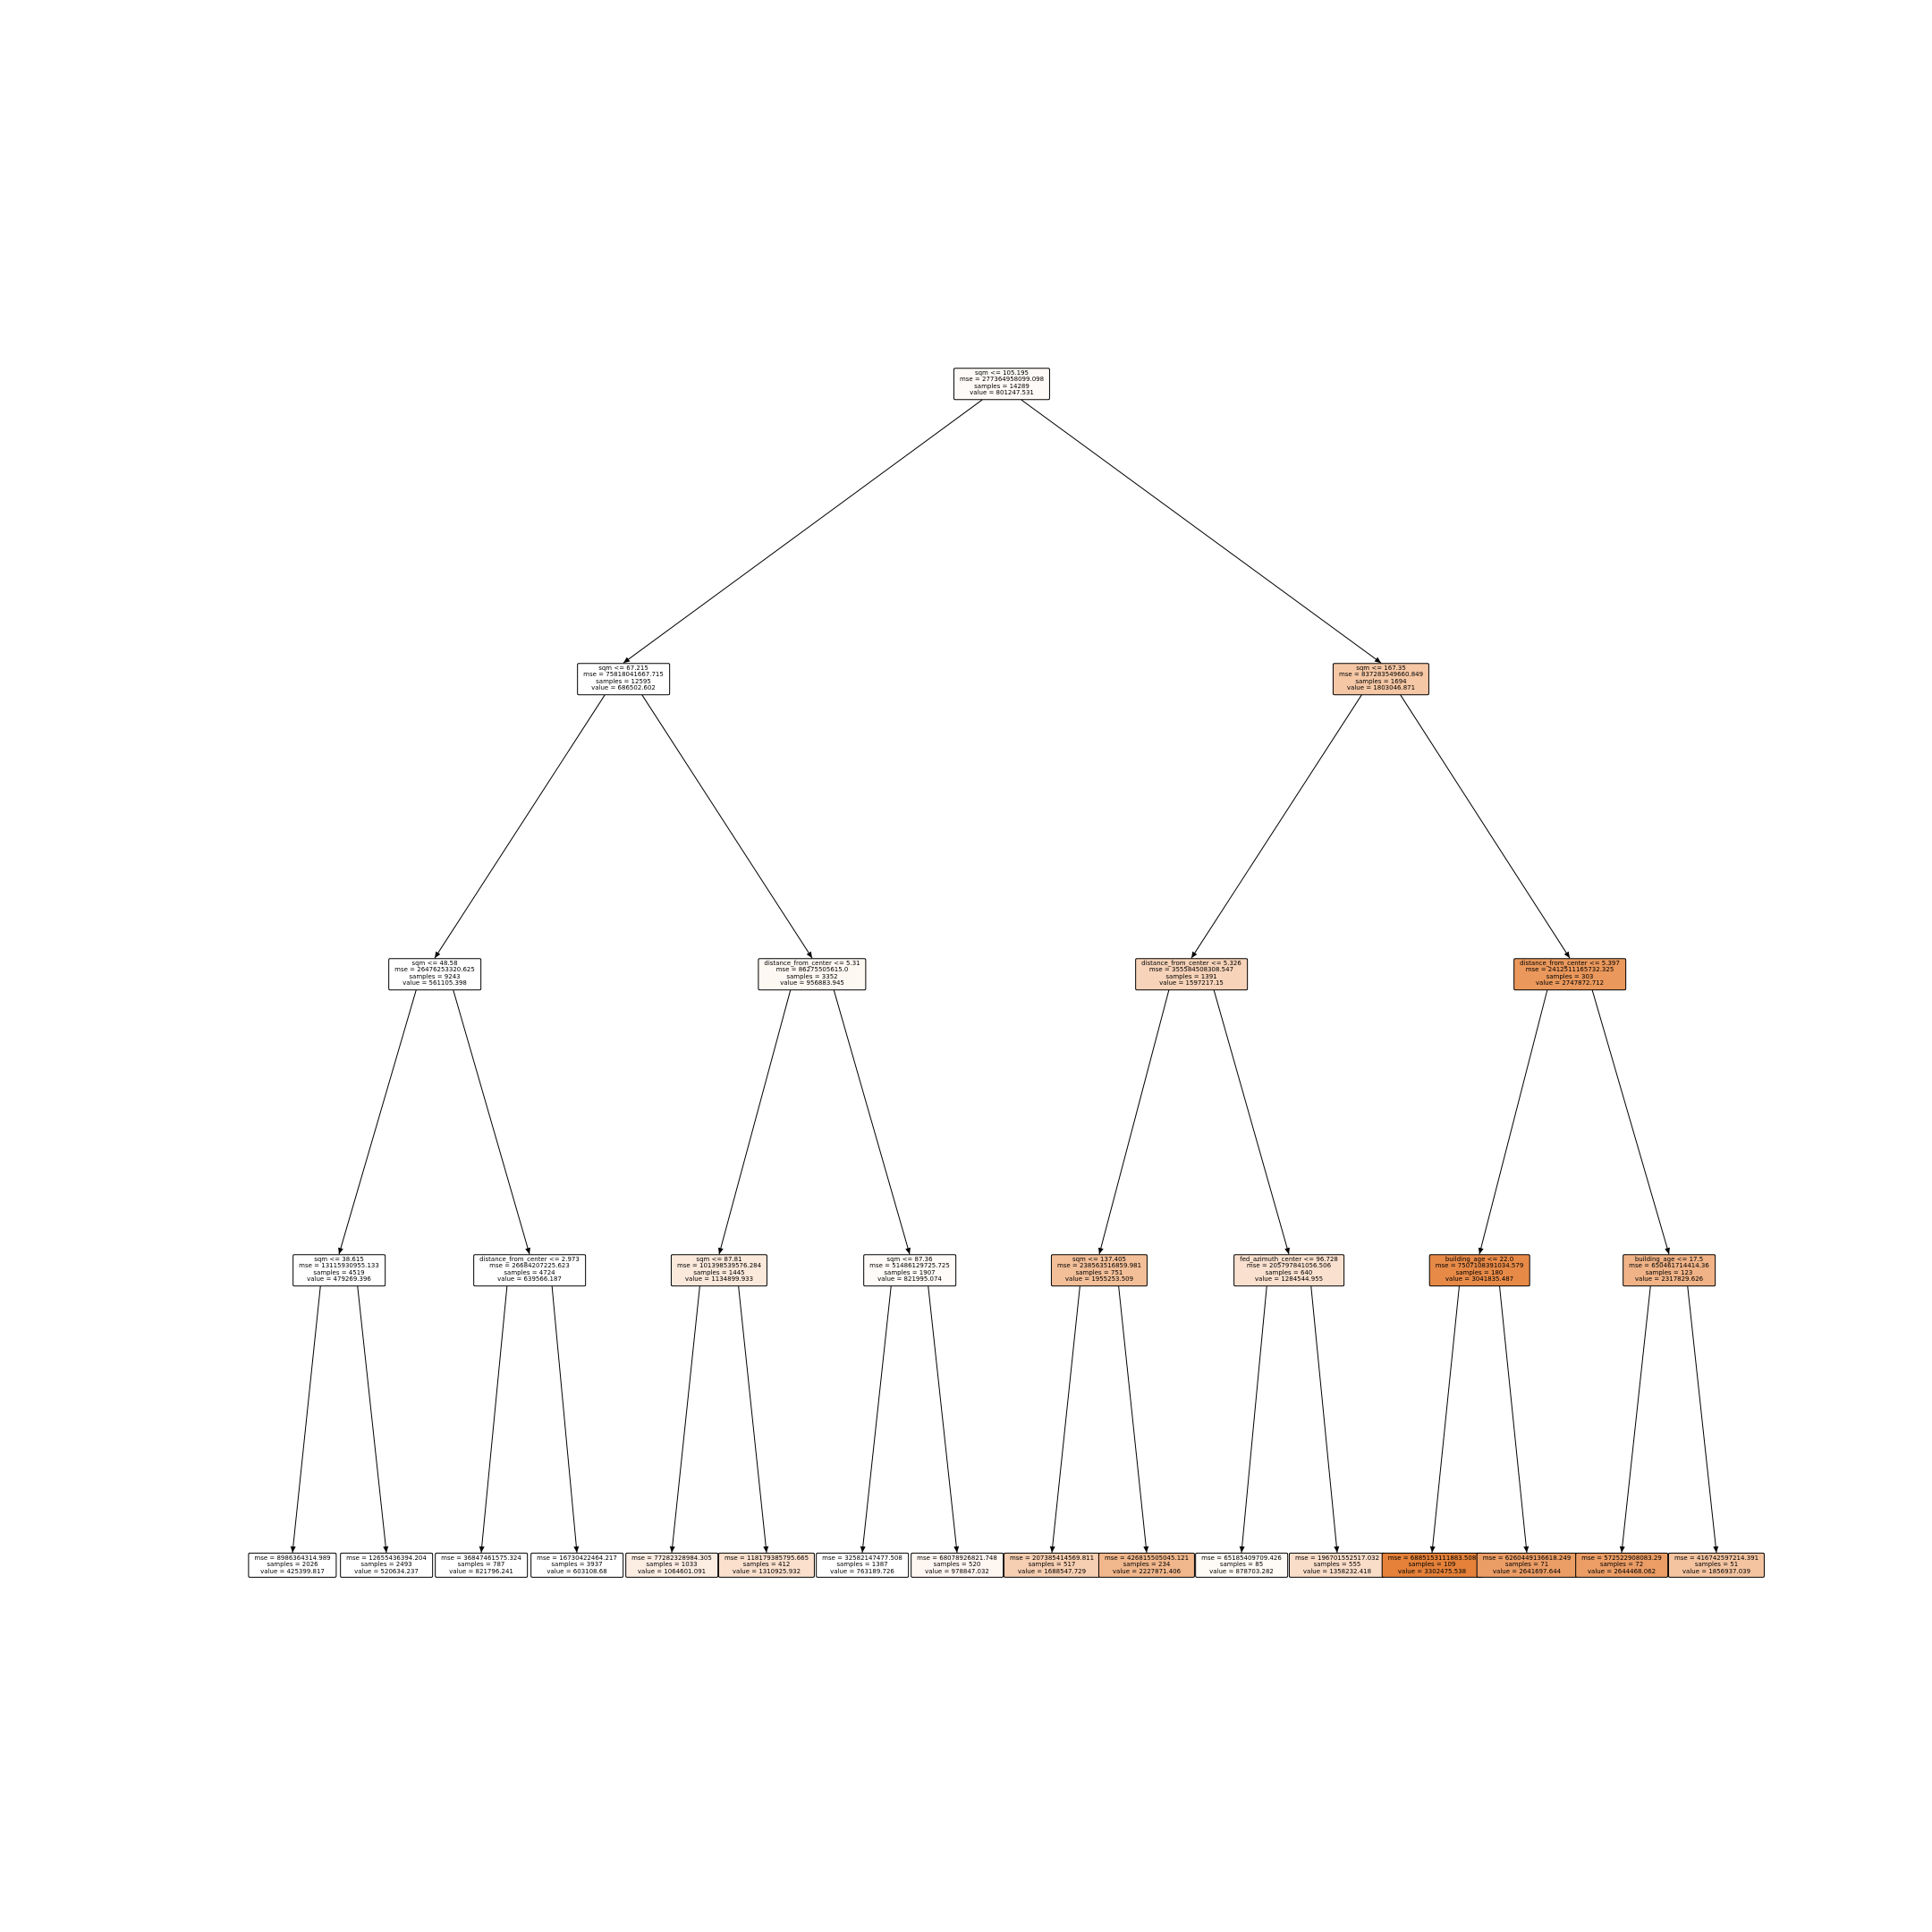 Image resolution: width=1932 pixels, height=1932 pixels. Describe the element at coordinates (339, 1260) in the screenshot. I see `node-condition-text: sqm <= 38.615` at that location.